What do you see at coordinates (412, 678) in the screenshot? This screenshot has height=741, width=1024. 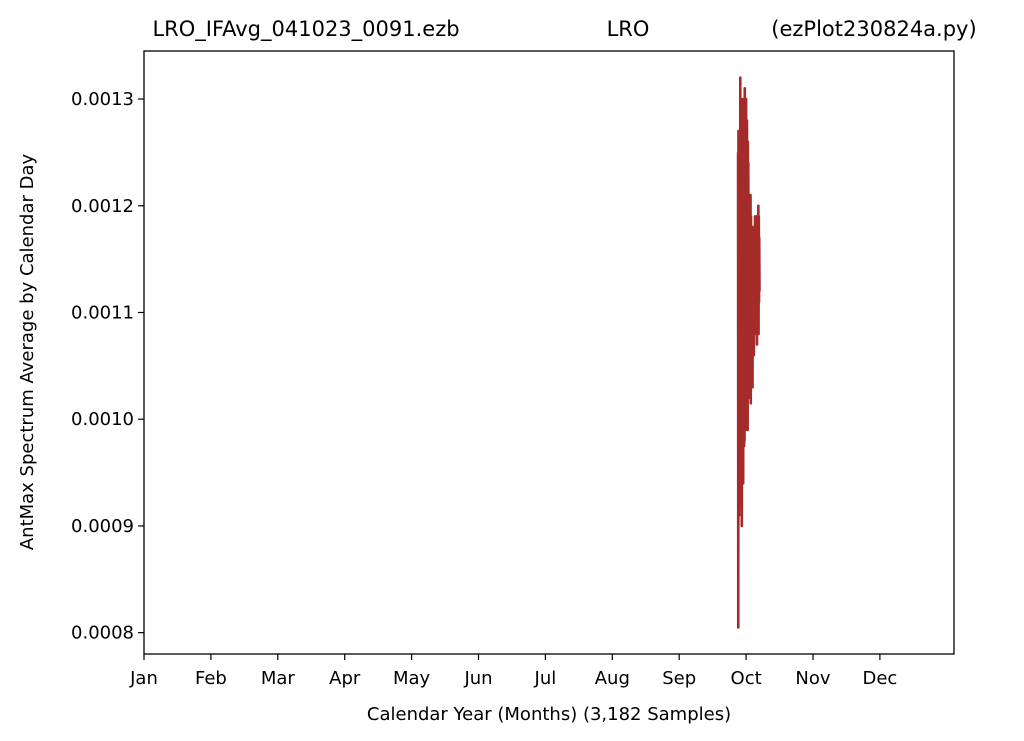 I see `x-tick-label: May` at bounding box center [412, 678].